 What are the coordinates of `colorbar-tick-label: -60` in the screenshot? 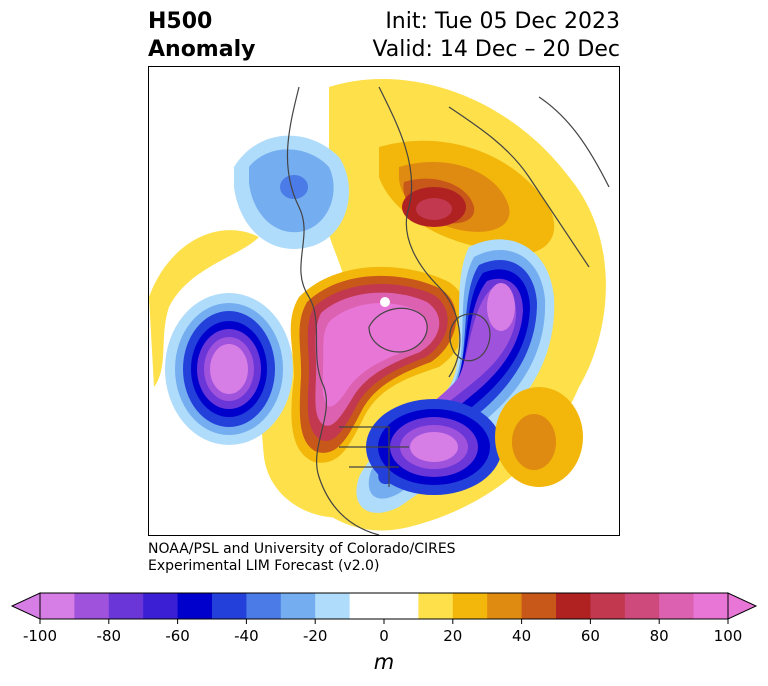 It's located at (177, 636).